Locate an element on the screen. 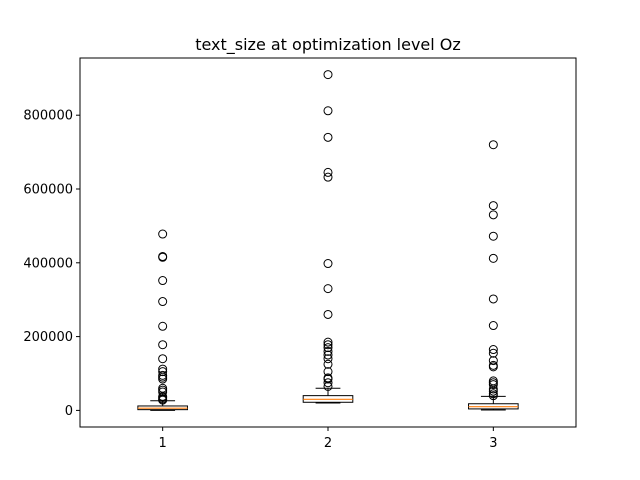  x-tick-label: 2 is located at coordinates (328, 443).